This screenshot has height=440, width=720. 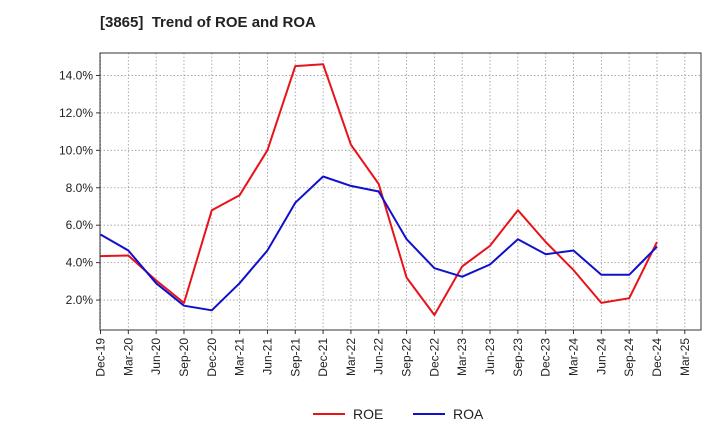 What do you see at coordinates (80, 300) in the screenshot?
I see `y-tick-label: 2.0%` at bounding box center [80, 300].